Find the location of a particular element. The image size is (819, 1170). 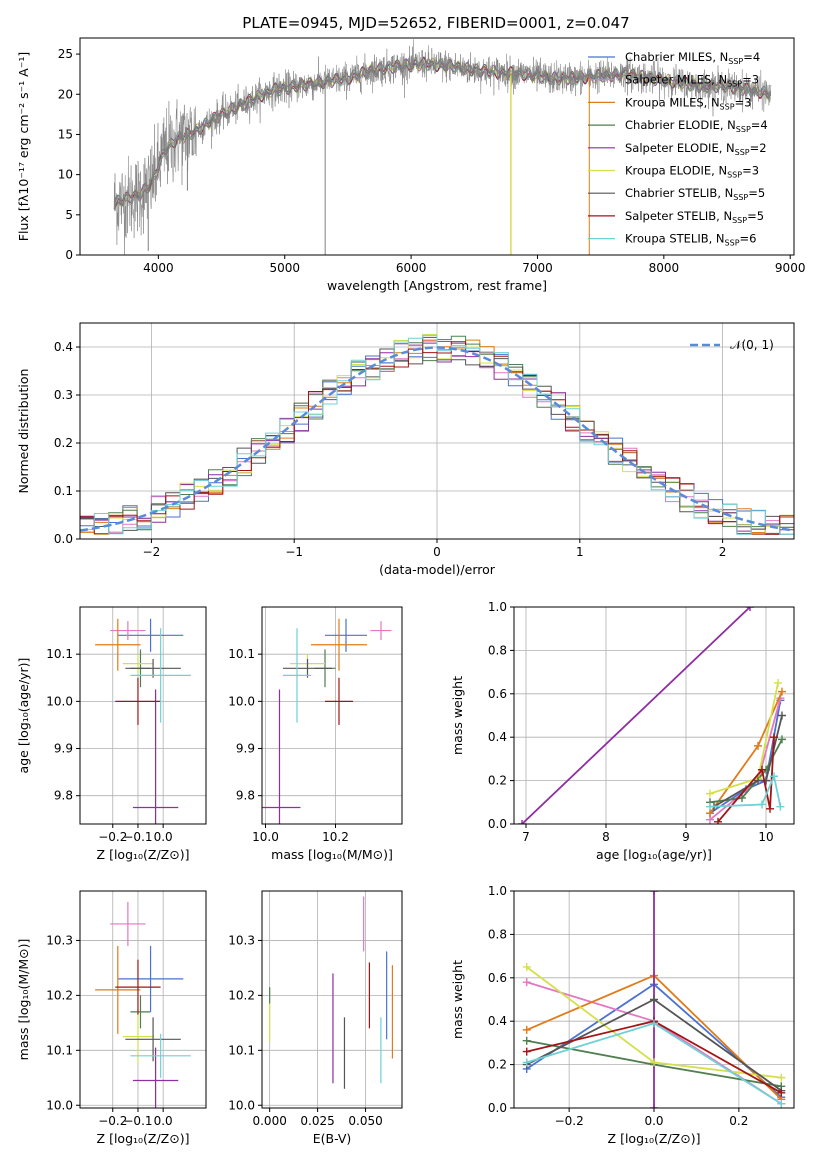

y-tick-label: 5 is located at coordinates (69, 215).